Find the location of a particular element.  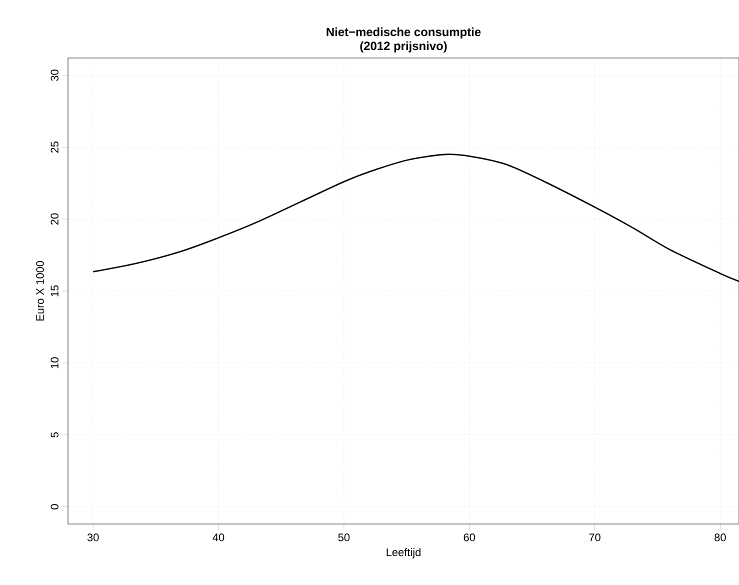

x-tick-label: 80 is located at coordinates (720, 538).